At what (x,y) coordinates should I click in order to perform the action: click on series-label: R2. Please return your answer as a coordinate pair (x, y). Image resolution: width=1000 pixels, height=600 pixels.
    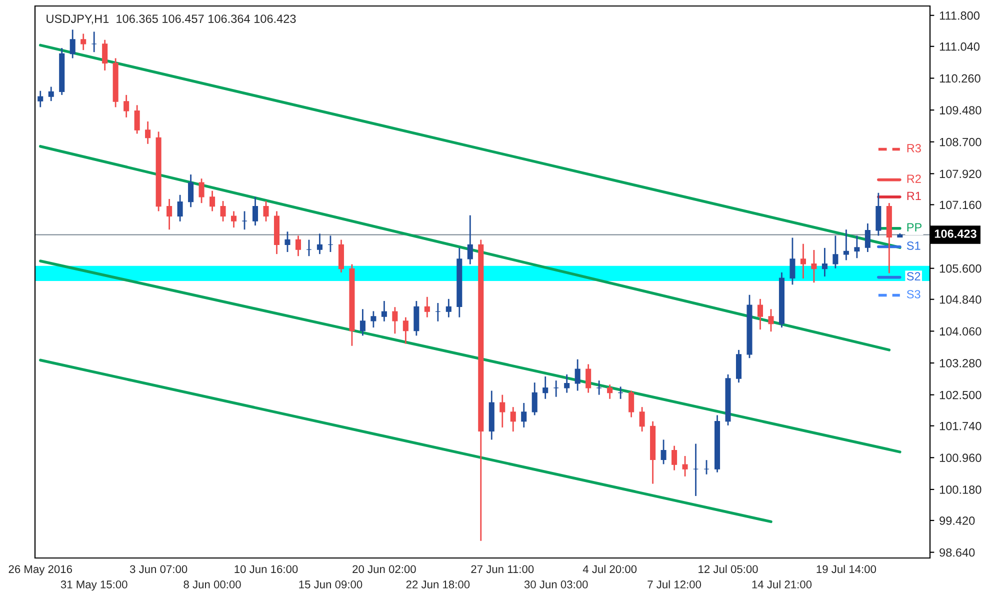
    Looking at the image, I should click on (914, 178).